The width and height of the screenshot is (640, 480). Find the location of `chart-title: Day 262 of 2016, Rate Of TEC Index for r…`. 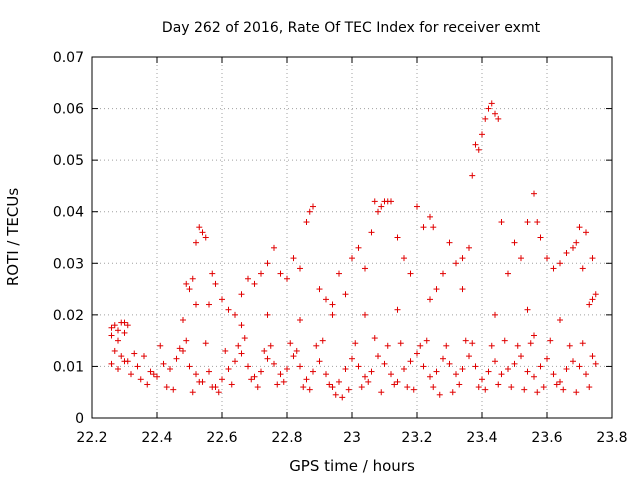

chart-title: Day 262 of 2016, Rate Of TEC Index for r… is located at coordinates (351, 28).